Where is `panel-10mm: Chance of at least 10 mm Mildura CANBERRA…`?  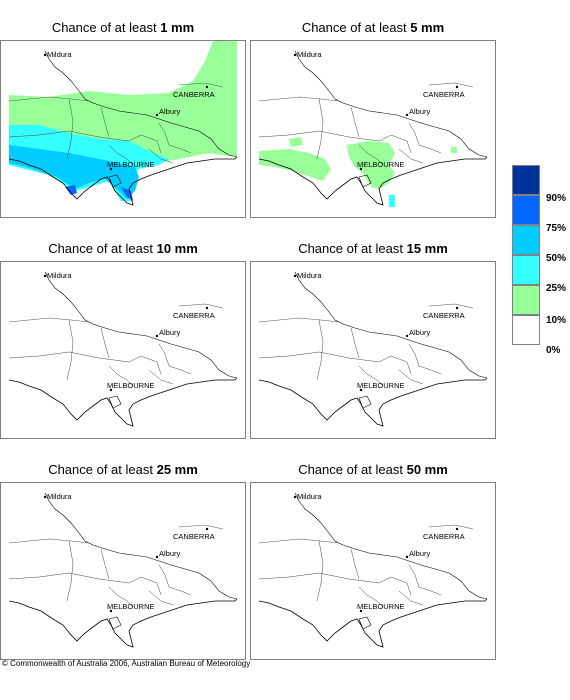 panel-10mm: Chance of at least 10 mm Mildura CANBERRA… is located at coordinates (123, 360).